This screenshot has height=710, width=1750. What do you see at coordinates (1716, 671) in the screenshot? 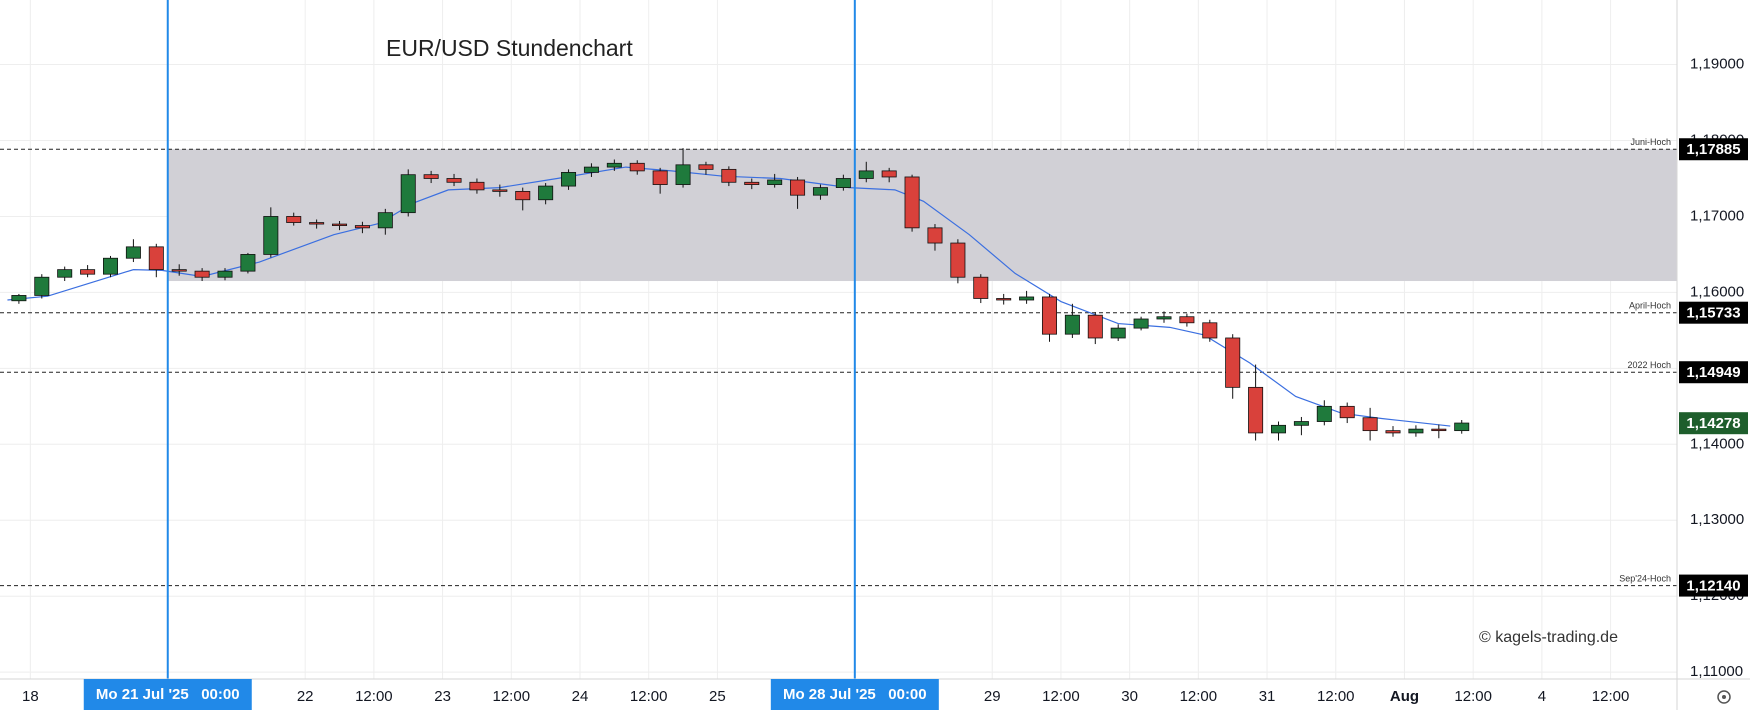
I see `y-tick-label: 1,11000` at bounding box center [1716, 671].